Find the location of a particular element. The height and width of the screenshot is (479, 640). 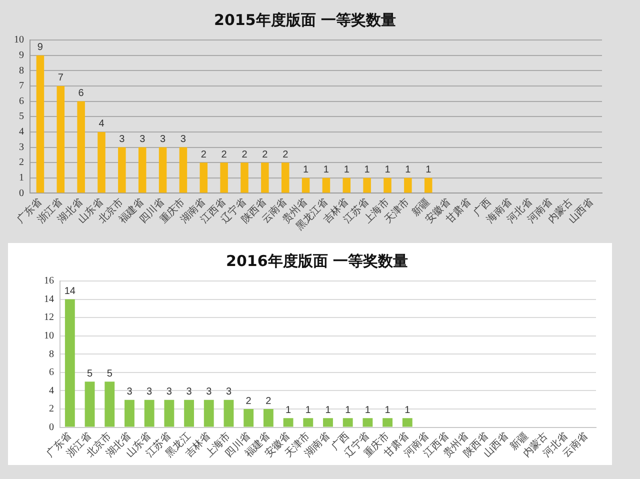

y-tick-label: 16 is located at coordinates (49, 281).